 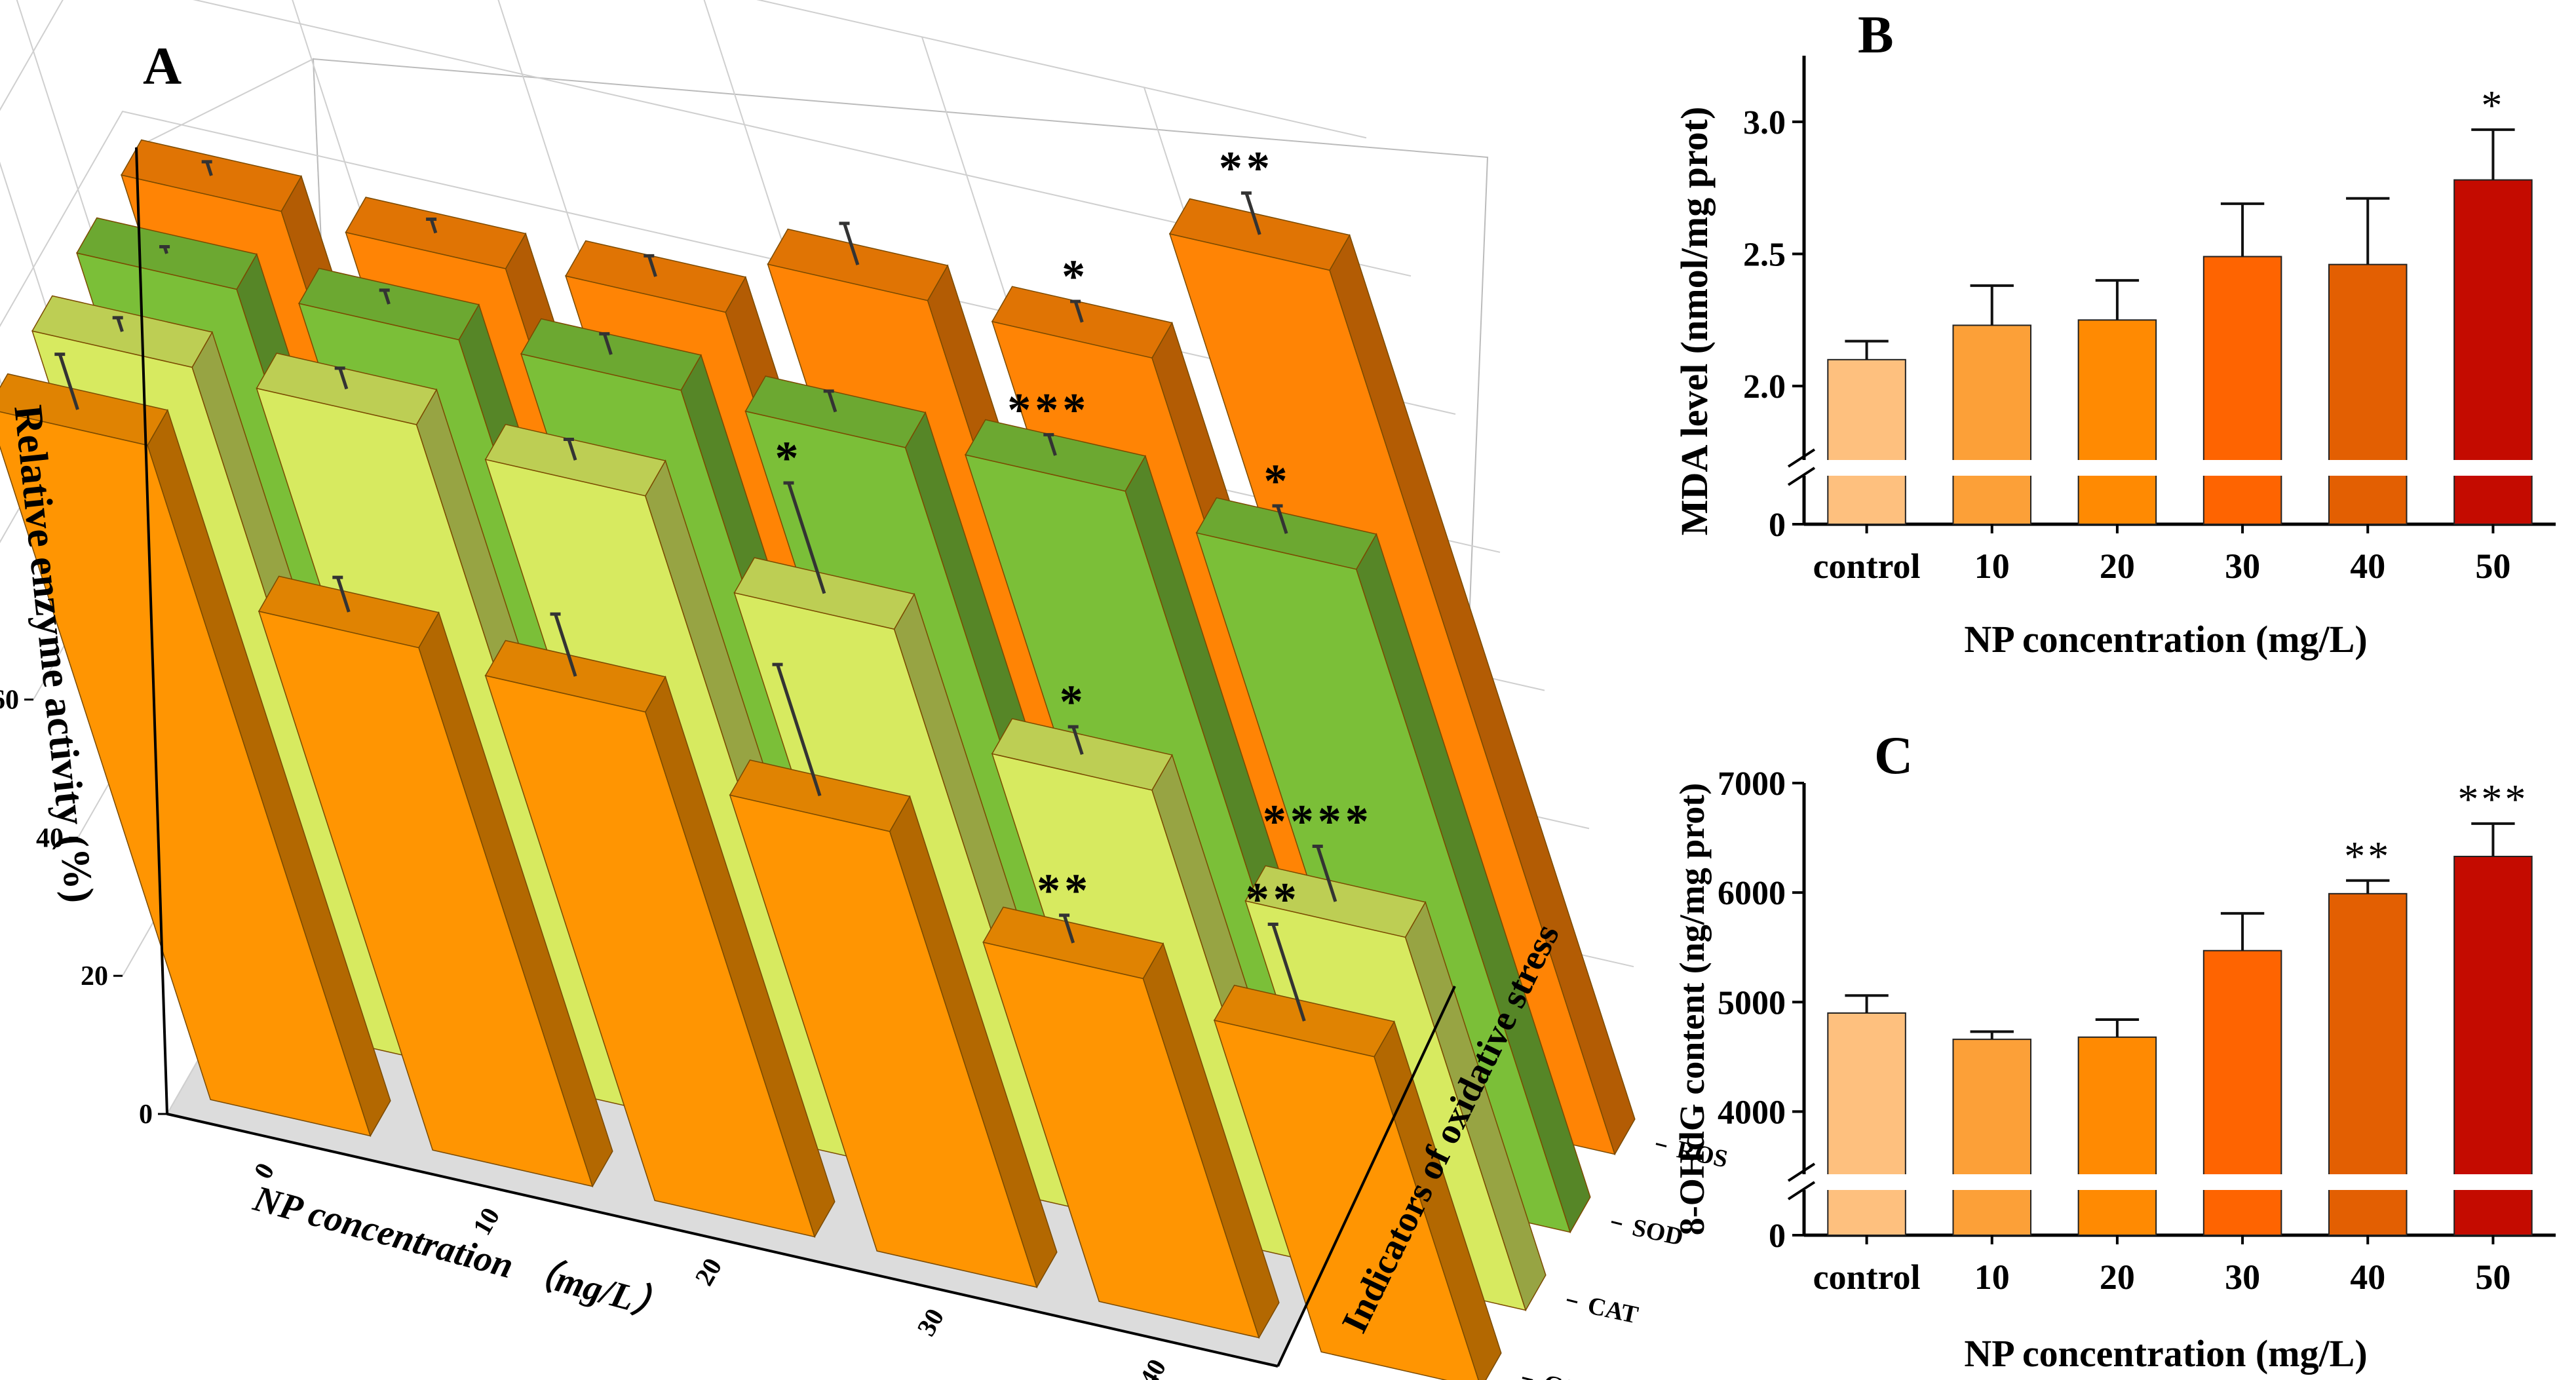 What do you see at coordinates (1048, 410) in the screenshot?
I see `significance-mark: ***` at bounding box center [1048, 410].